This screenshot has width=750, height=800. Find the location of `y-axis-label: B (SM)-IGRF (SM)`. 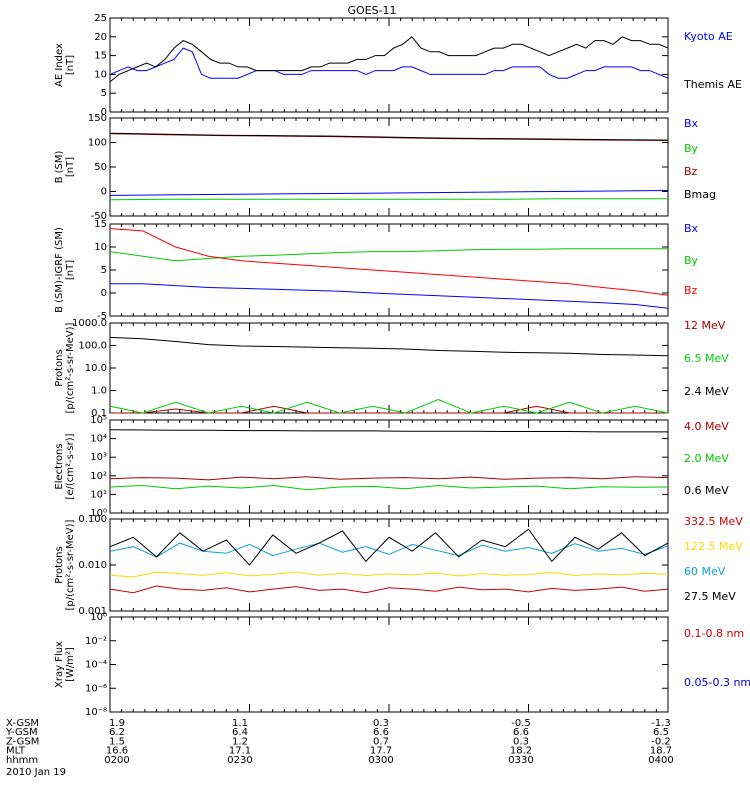

y-axis-label: B (SM)-IGRF (SM) is located at coordinates (59, 270).